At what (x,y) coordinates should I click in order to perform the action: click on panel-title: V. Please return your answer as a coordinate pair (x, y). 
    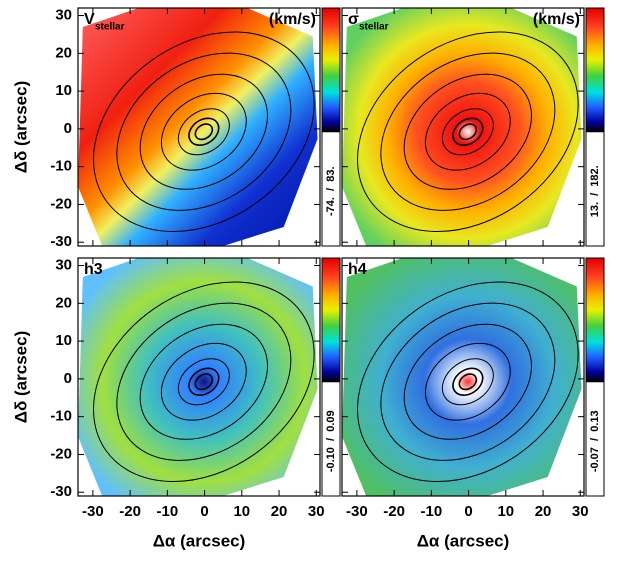
    Looking at the image, I should click on (89, 19).